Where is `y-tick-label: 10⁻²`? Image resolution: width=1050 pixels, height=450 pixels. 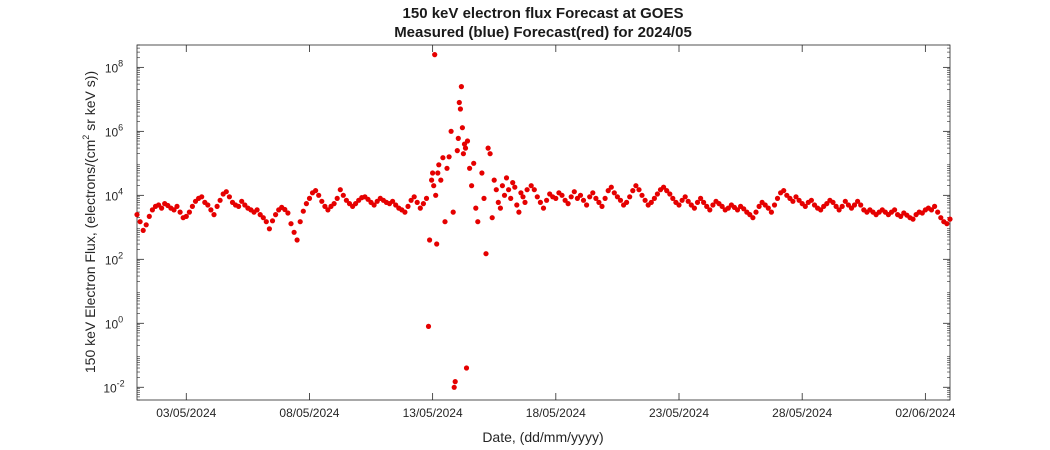 y-tick-label: 10⁻² is located at coordinates (113, 386).